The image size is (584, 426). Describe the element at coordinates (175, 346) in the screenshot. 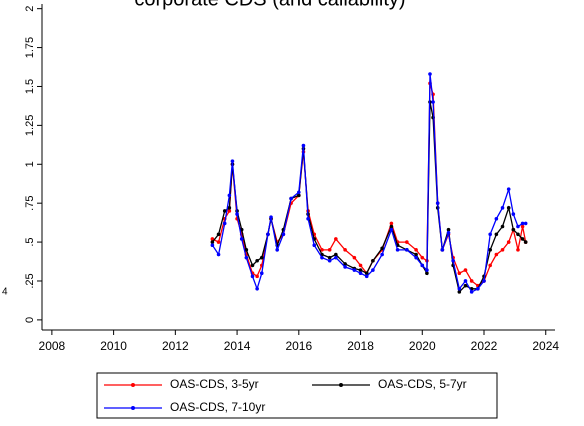

I see `x-tick-label: 2012` at that location.